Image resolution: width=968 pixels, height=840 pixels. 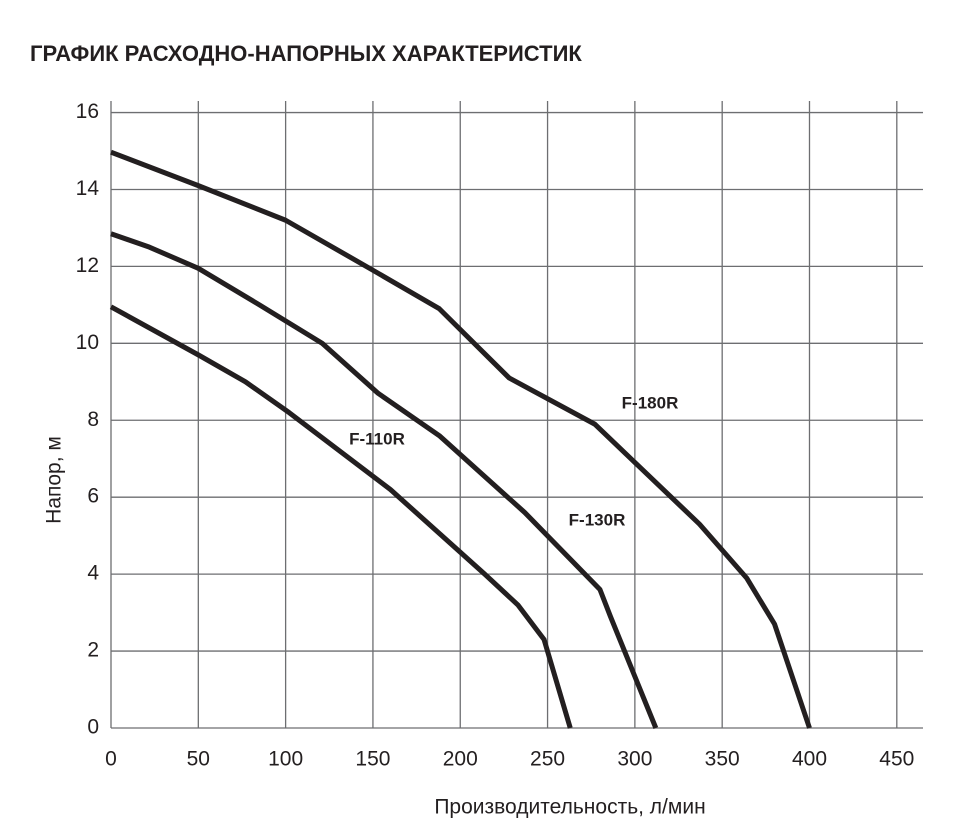 What do you see at coordinates (93, 496) in the screenshot?
I see `y-tick-label: 6` at bounding box center [93, 496].